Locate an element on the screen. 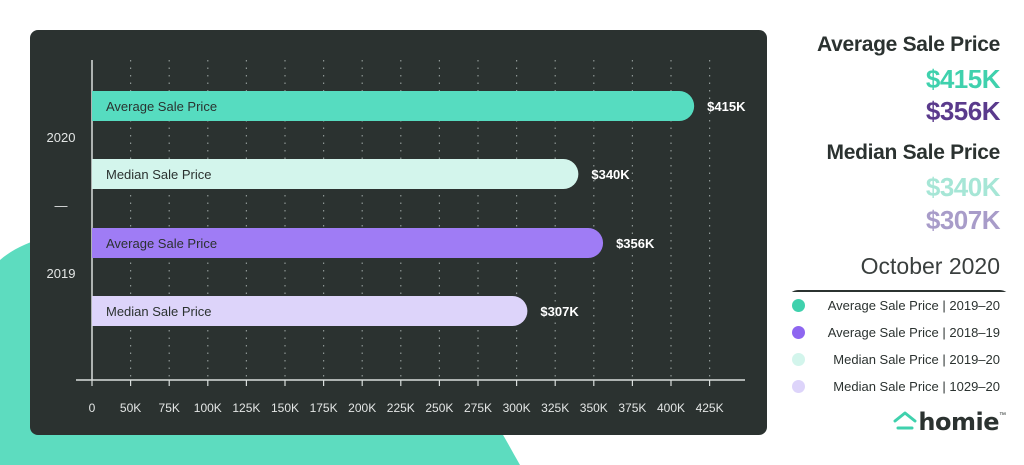 The width and height of the screenshot is (1024, 465). x-tick-label: 400K is located at coordinates (671, 408).